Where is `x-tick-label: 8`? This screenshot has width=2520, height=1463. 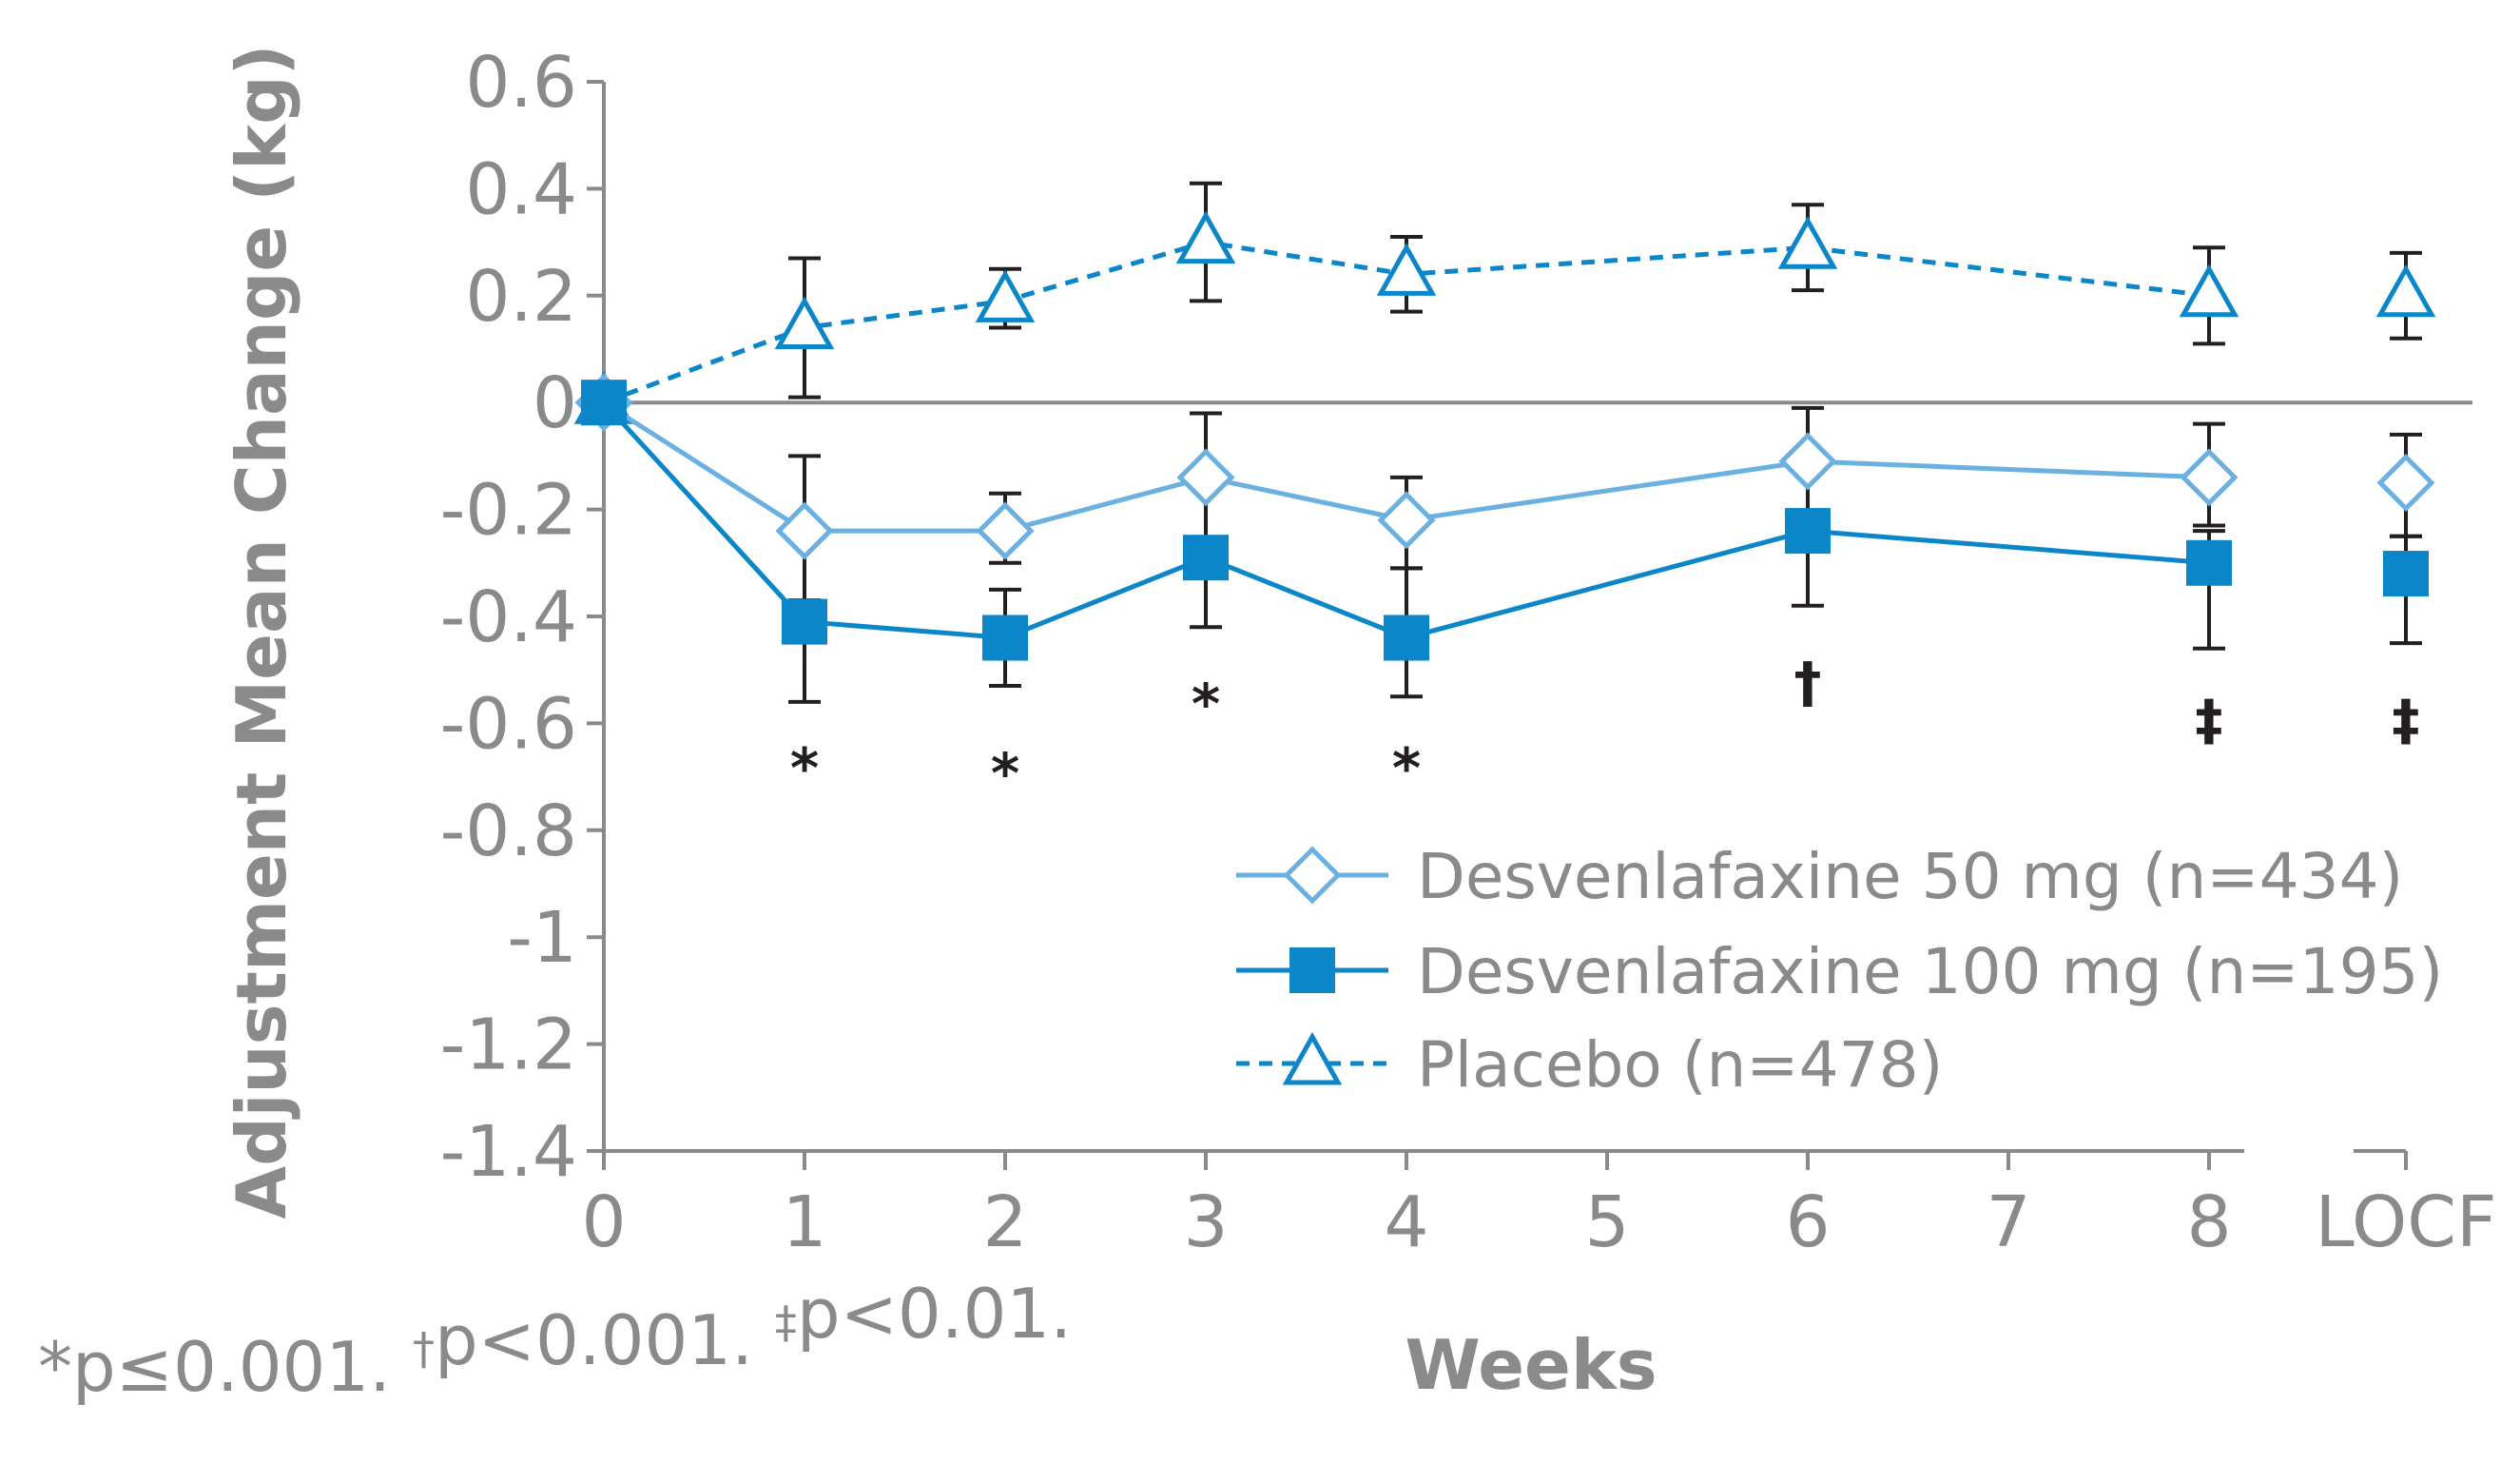 x-tick-label: 8 is located at coordinates (2208, 1222).